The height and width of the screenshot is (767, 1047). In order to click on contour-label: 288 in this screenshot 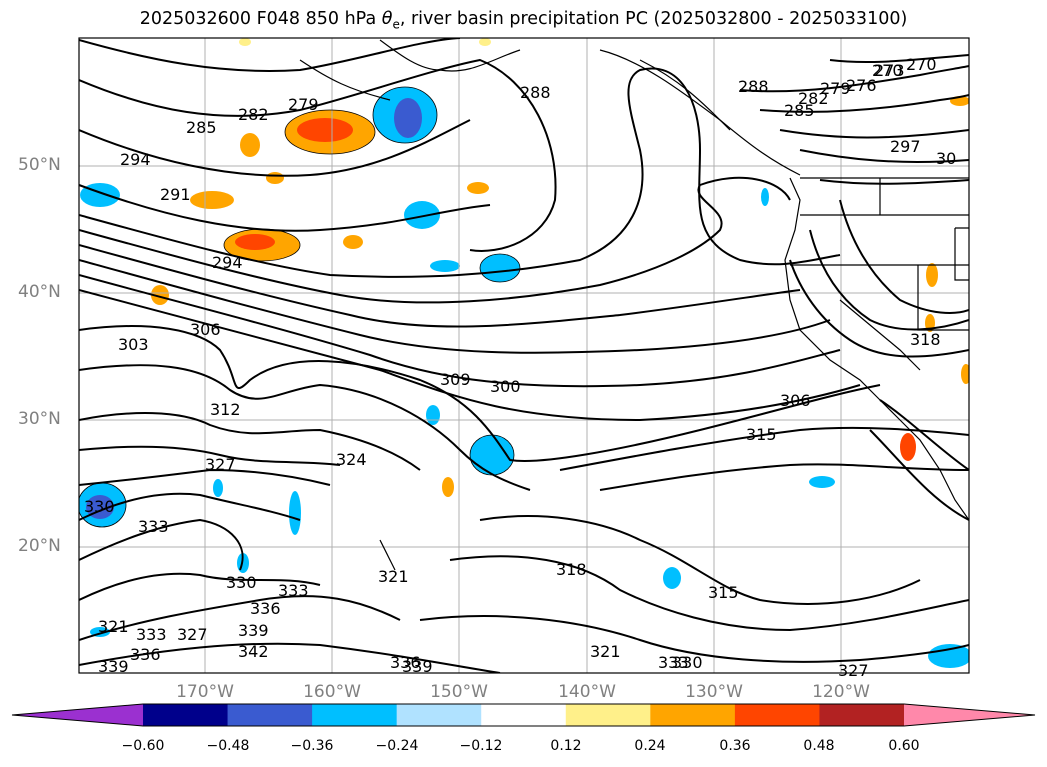, I will do `click(535, 92)`.